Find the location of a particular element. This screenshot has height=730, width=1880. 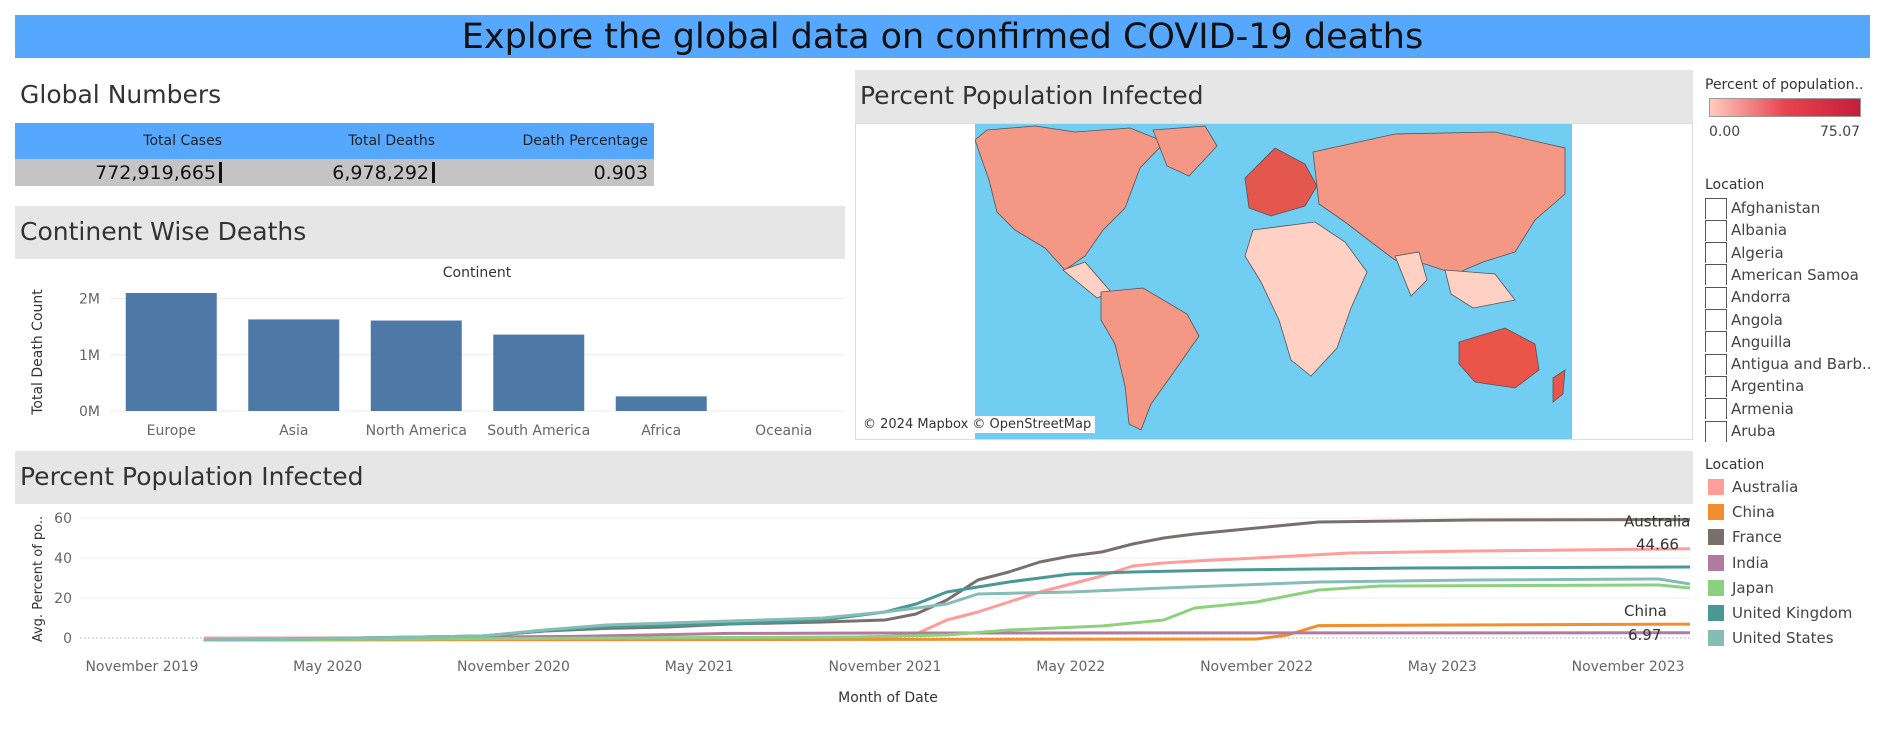

legend-label: China is located at coordinates (1753, 512).